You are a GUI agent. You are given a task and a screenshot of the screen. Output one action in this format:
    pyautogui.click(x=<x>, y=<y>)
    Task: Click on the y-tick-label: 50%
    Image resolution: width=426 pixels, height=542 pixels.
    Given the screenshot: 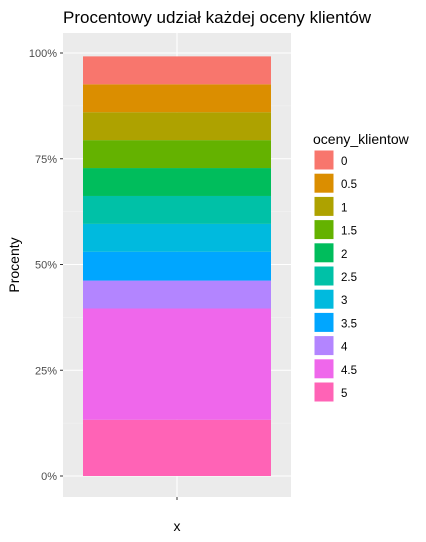 What is the action you would take?
    pyautogui.click(x=46, y=266)
    